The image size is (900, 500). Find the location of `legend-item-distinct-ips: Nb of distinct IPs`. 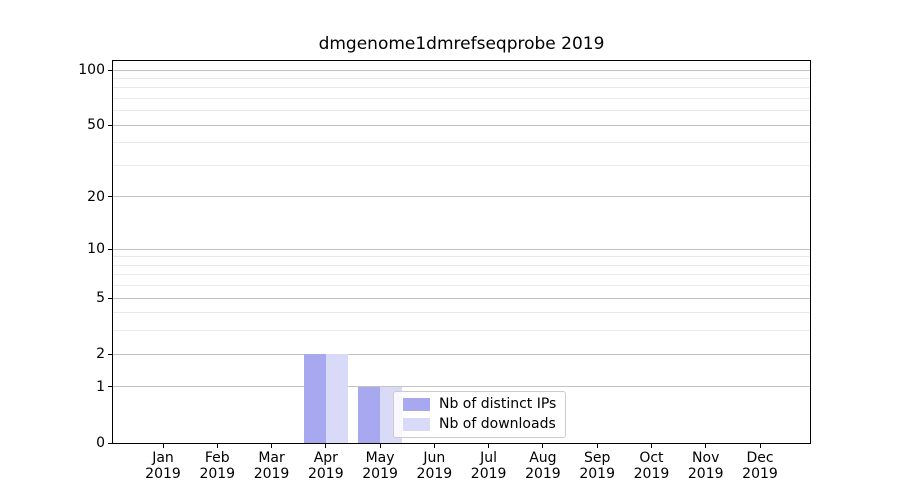

legend-item-distinct-ips: Nb of distinct IPs is located at coordinates (479, 404).